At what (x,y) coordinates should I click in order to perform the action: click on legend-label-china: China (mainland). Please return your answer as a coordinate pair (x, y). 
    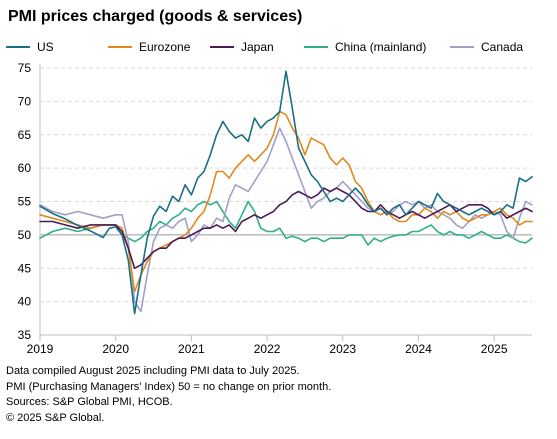
    Looking at the image, I should click on (381, 47).